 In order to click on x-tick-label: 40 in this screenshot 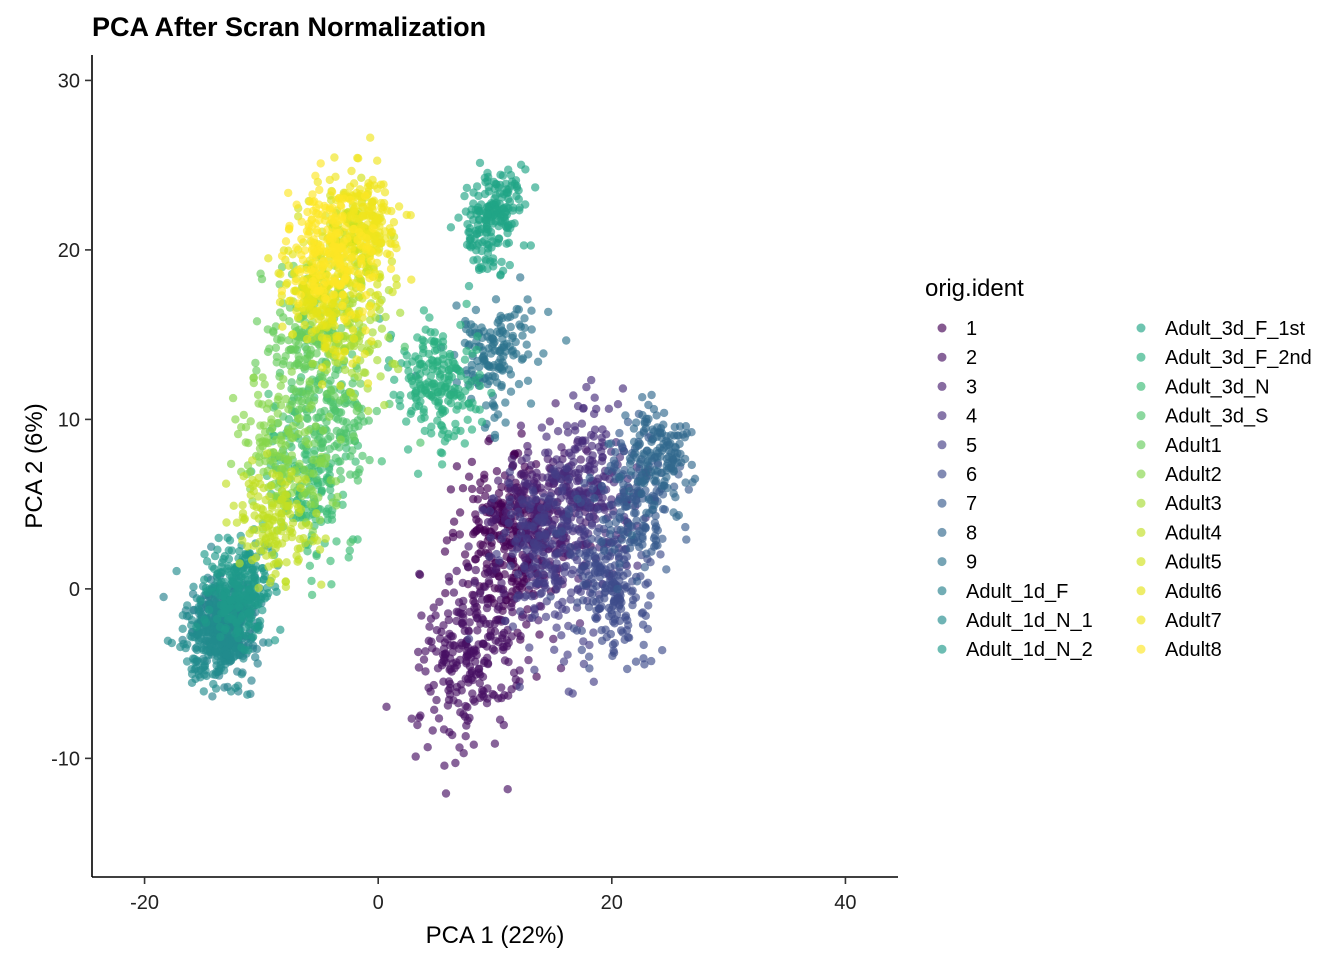, I will do `click(845, 903)`.